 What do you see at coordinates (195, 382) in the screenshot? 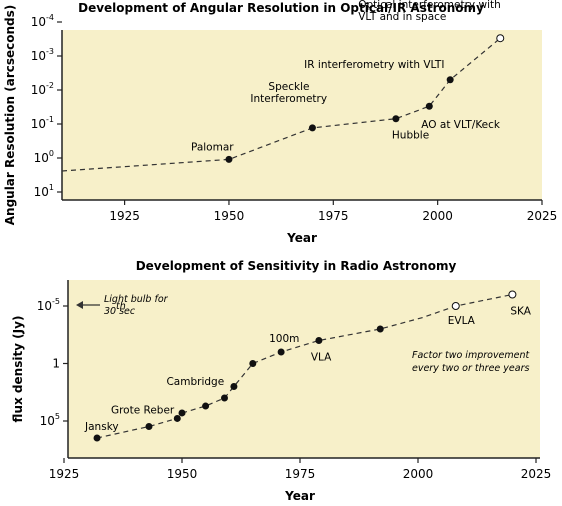
I see `annotation-label: Cambridge` at bounding box center [195, 382].